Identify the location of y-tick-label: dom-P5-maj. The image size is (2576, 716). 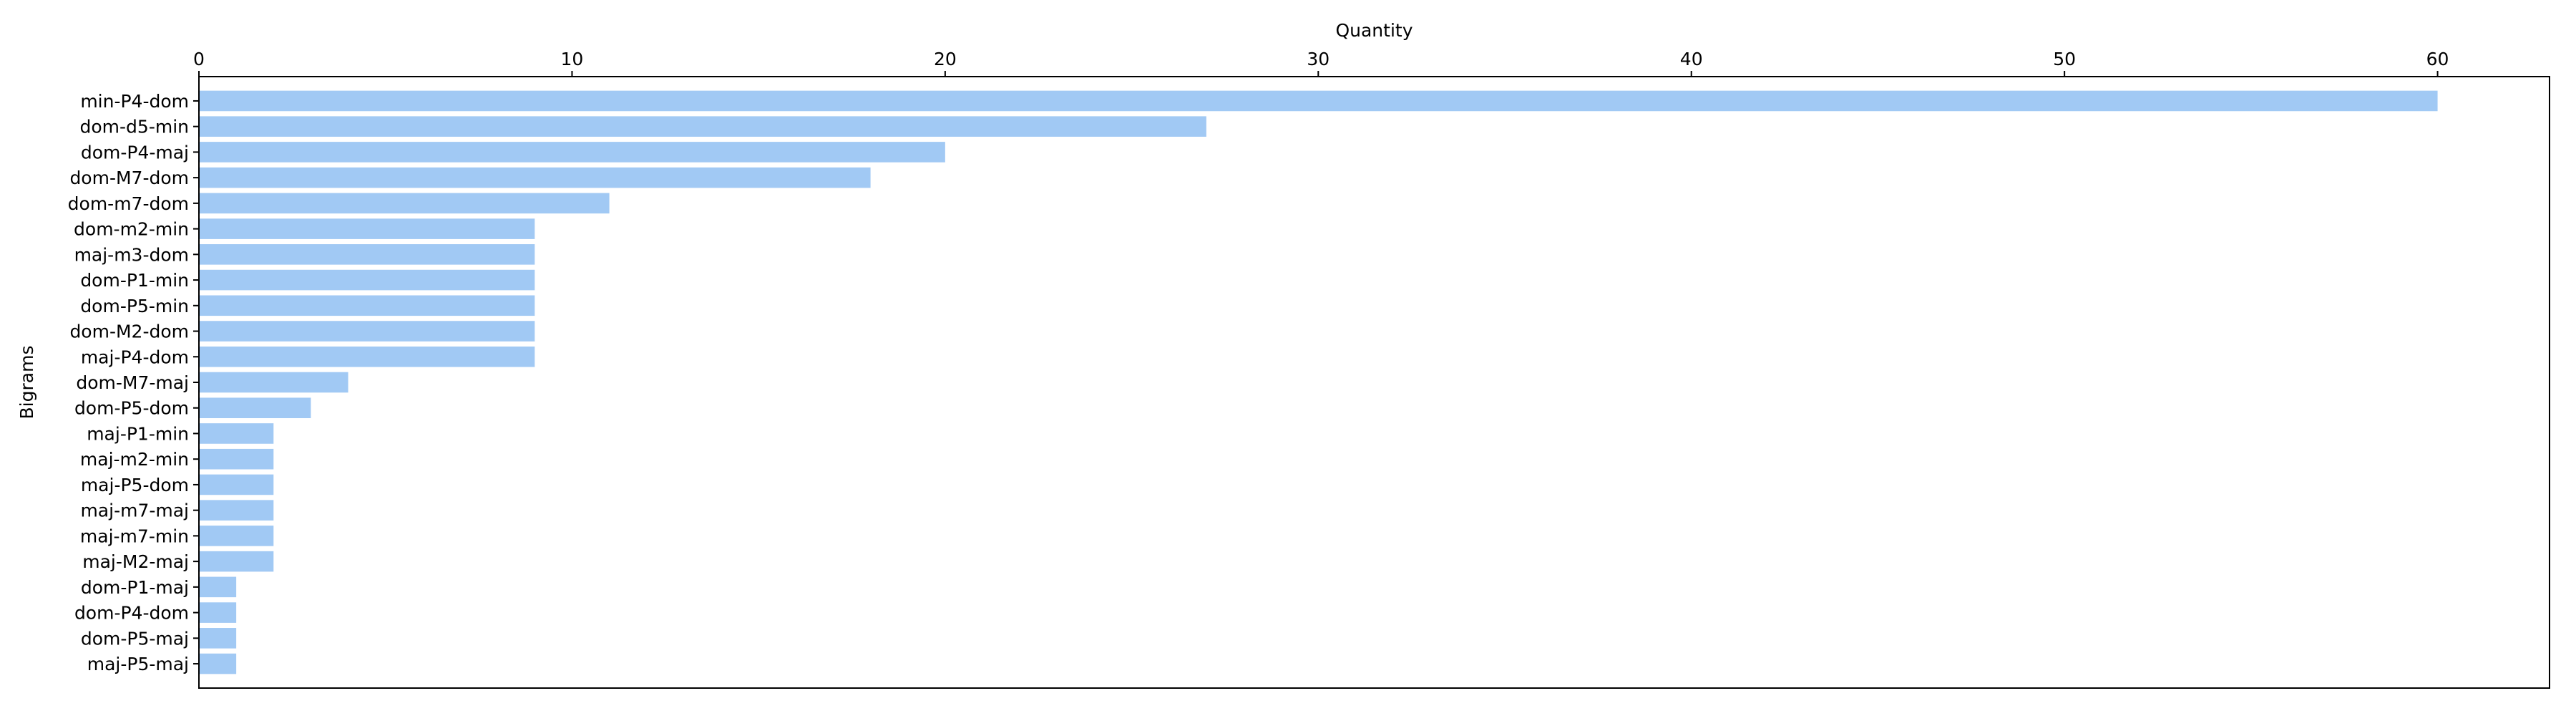
(135, 638).